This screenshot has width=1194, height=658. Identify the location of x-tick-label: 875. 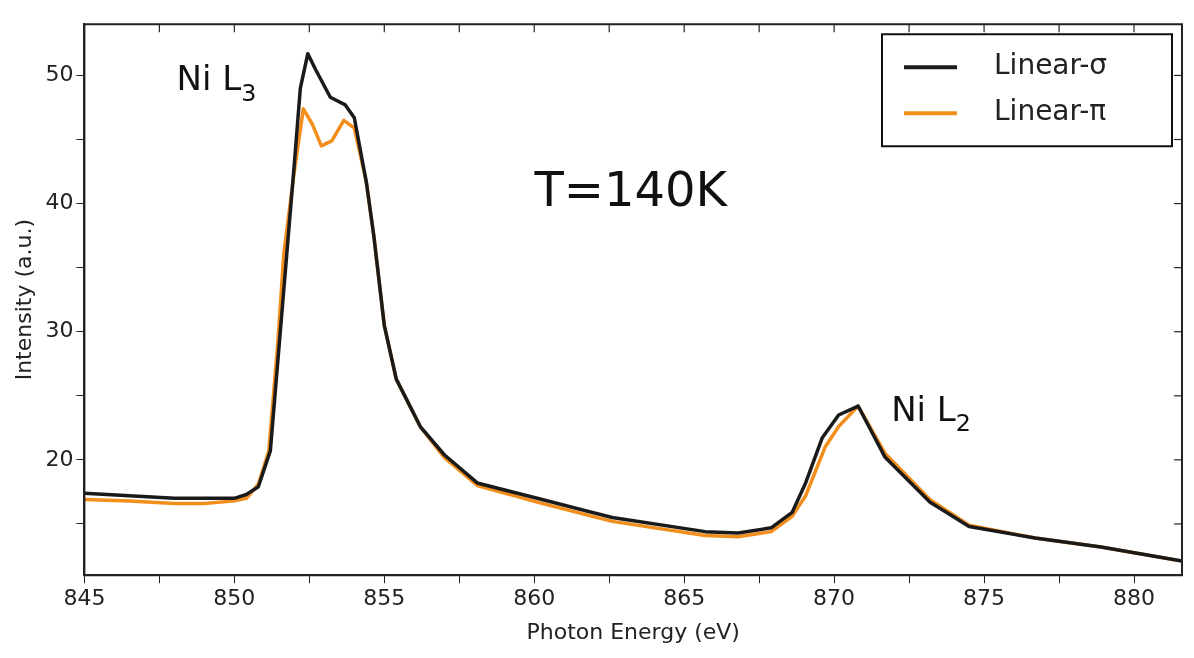
(984, 598).